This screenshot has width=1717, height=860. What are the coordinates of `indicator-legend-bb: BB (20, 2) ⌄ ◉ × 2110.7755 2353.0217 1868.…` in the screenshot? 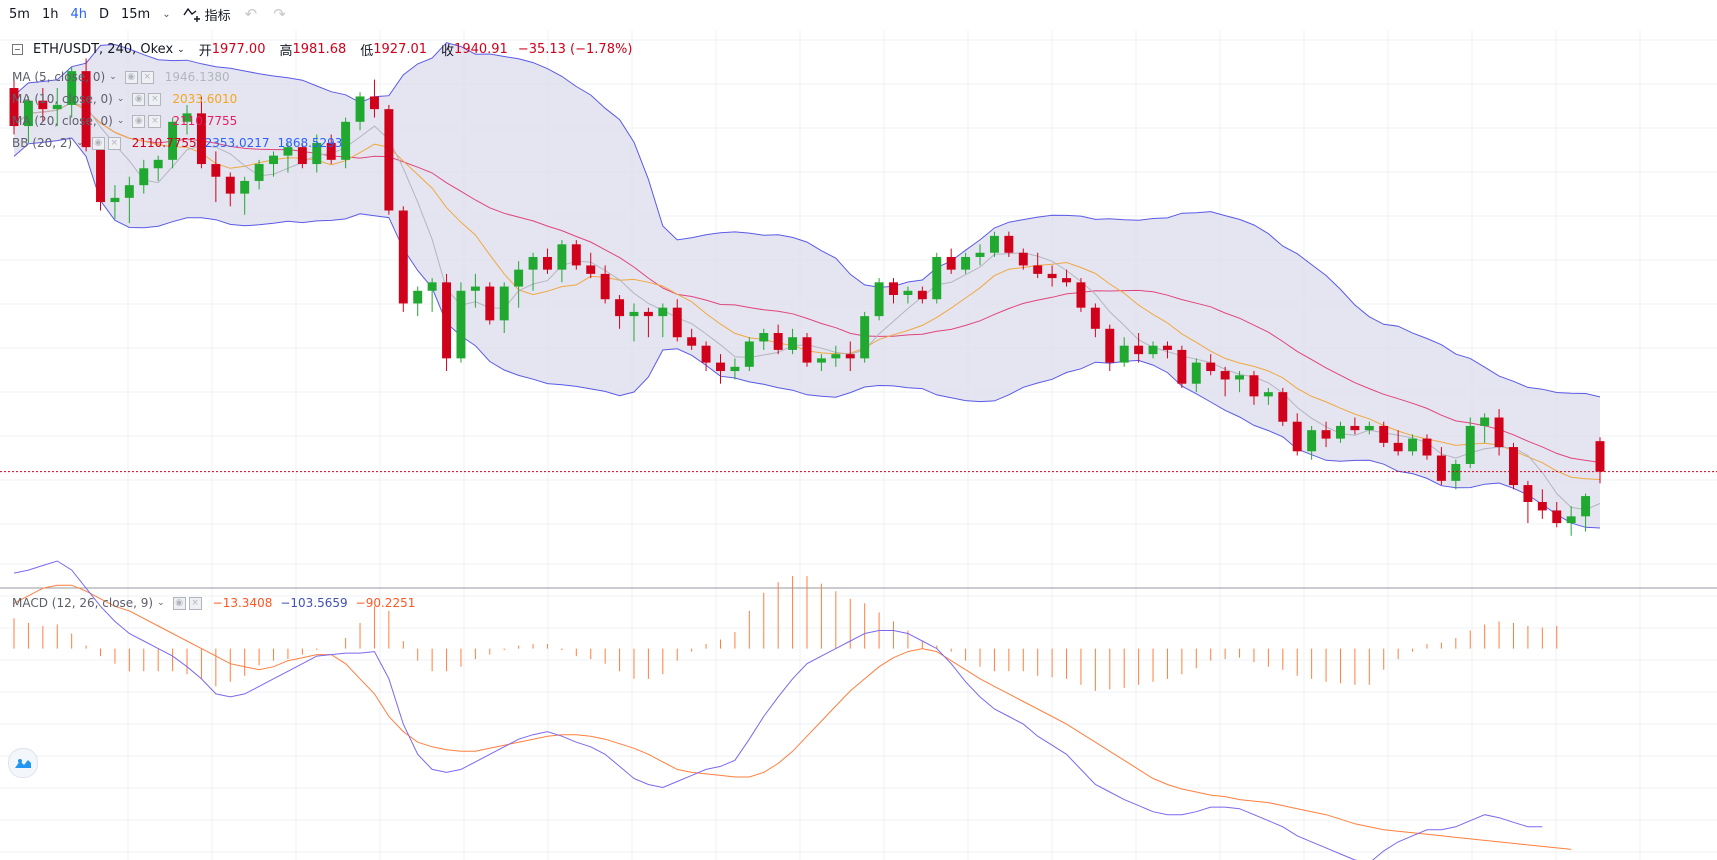 It's located at (177, 143).